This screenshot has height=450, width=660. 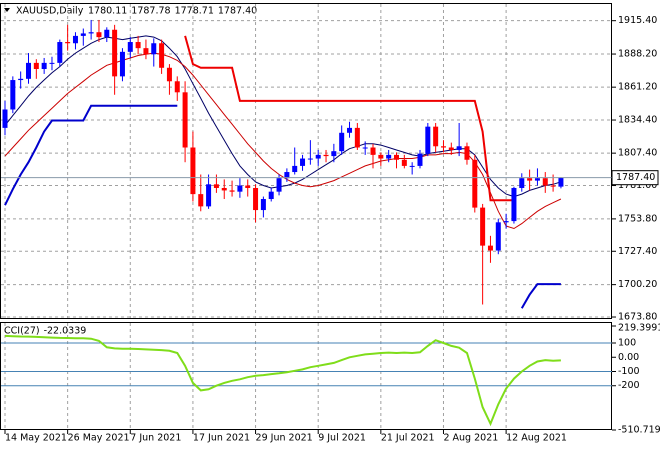 What do you see at coordinates (639, 430) in the screenshot?
I see `y-tick-label: -510.7195` at bounding box center [639, 430].